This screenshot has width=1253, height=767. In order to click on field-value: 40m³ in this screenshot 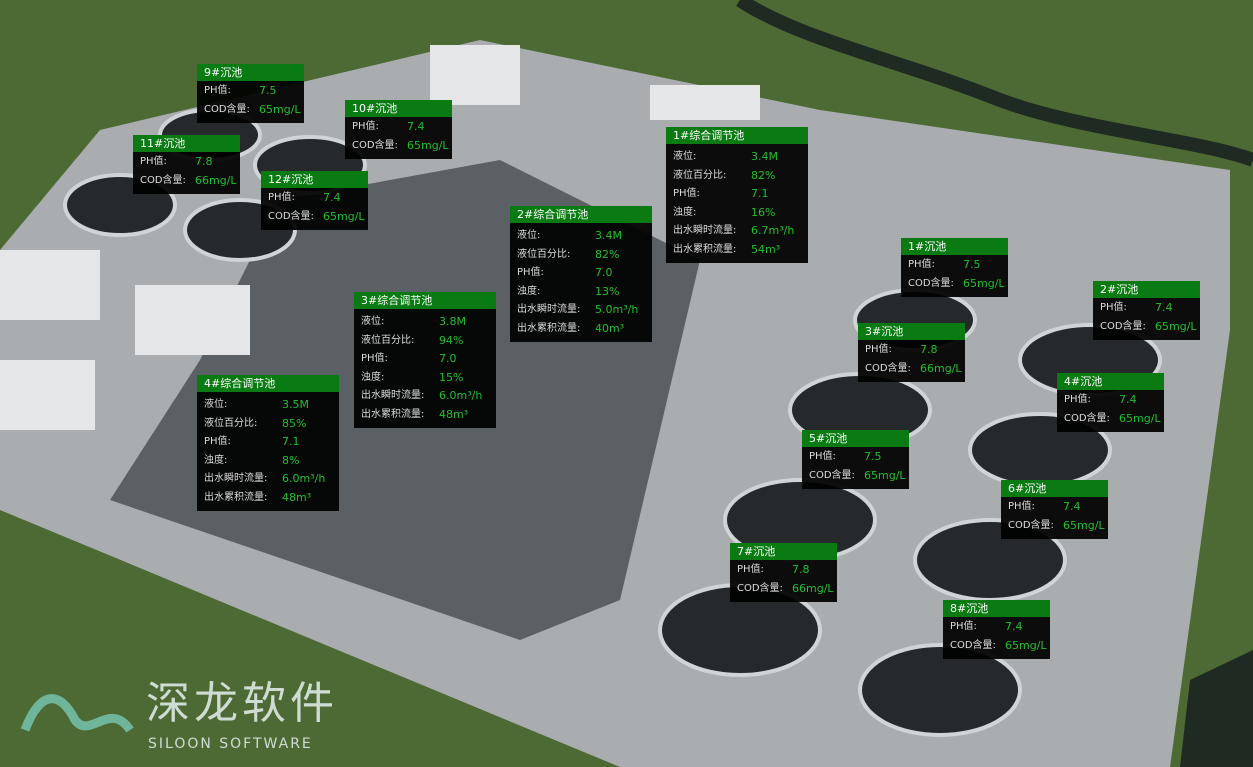, I will do `click(610, 328)`.